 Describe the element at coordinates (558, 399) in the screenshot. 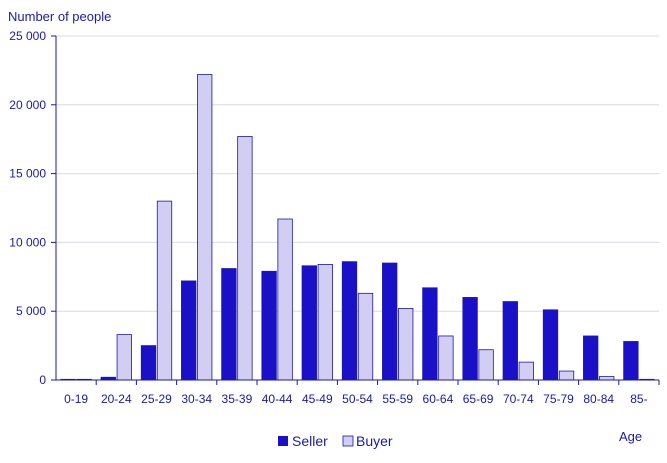

I see `x-tick-label: 75-79` at that location.